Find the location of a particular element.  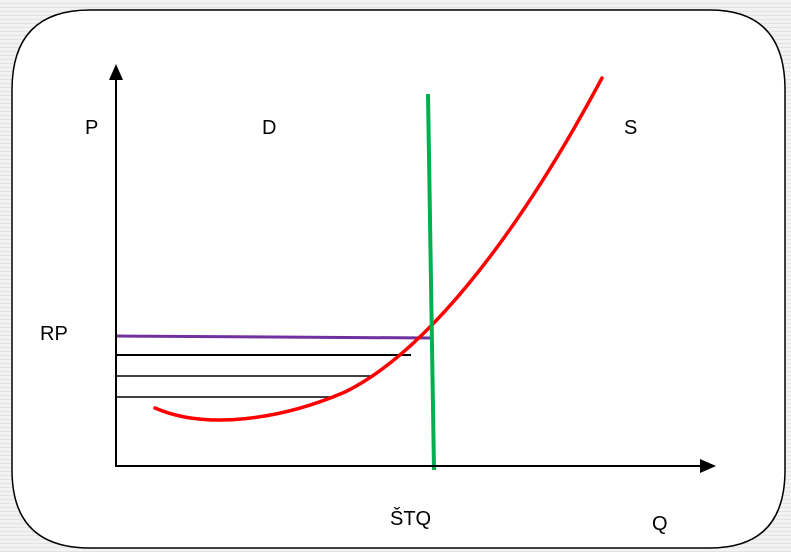

x-axis-arrowhead is located at coordinates (708, 466).